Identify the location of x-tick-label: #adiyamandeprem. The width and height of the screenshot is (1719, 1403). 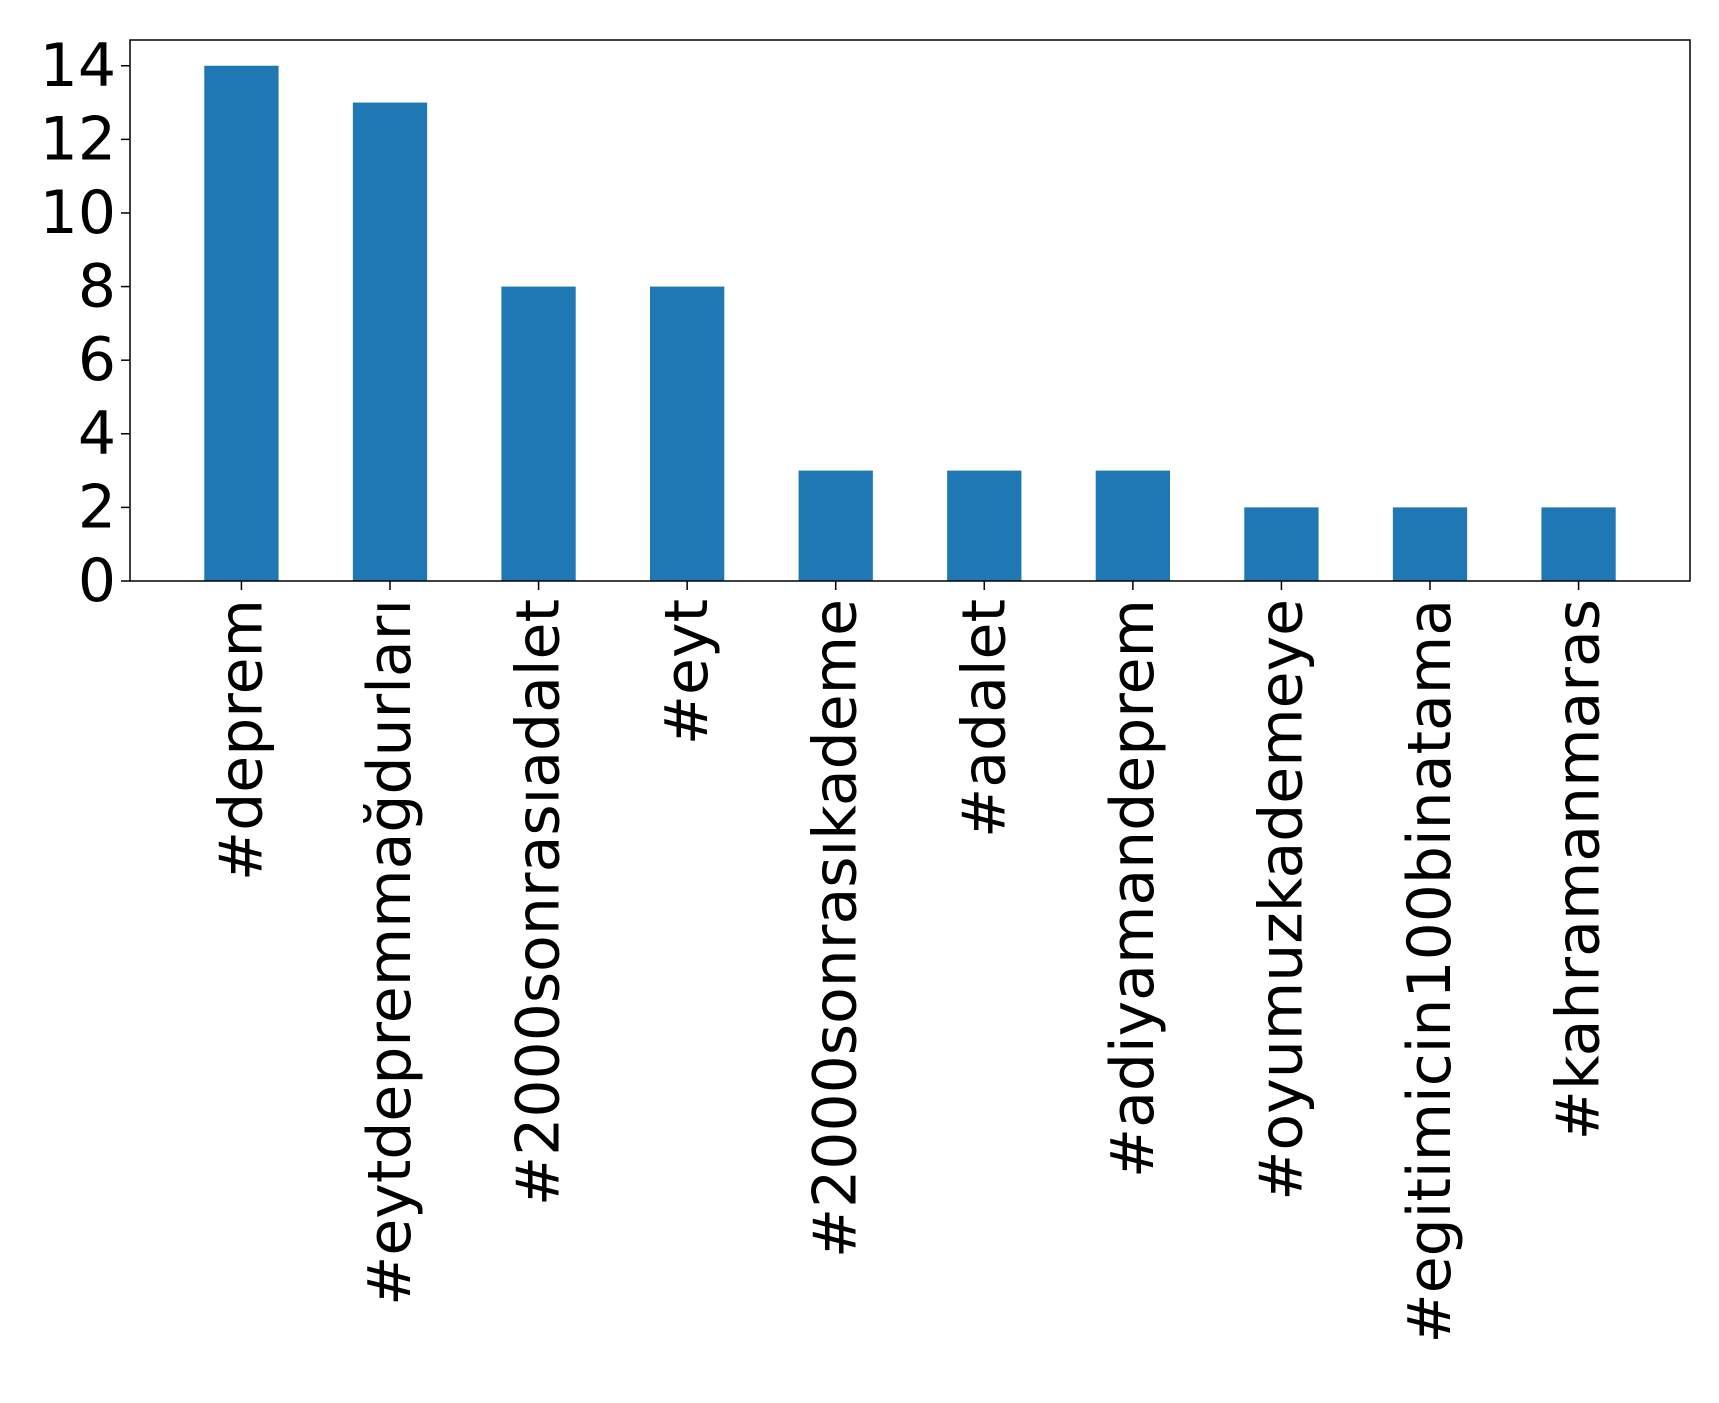
(1133, 888).